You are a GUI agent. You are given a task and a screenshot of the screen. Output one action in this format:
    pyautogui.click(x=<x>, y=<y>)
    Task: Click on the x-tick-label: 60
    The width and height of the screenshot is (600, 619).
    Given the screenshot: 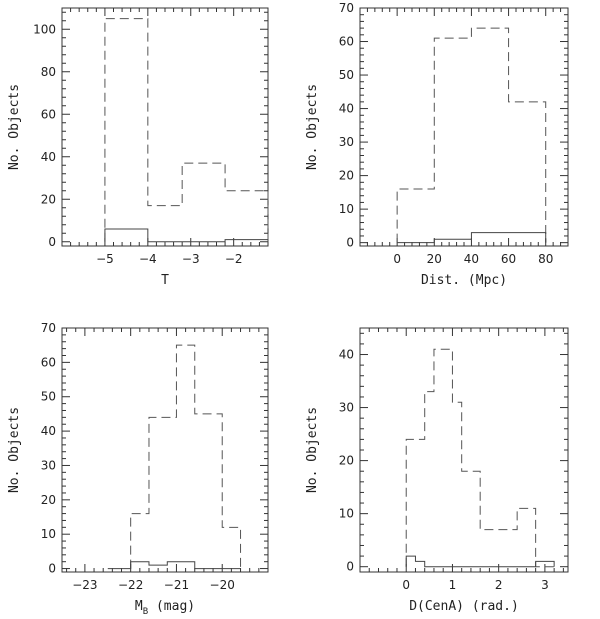 What is the action you would take?
    pyautogui.click(x=508, y=259)
    